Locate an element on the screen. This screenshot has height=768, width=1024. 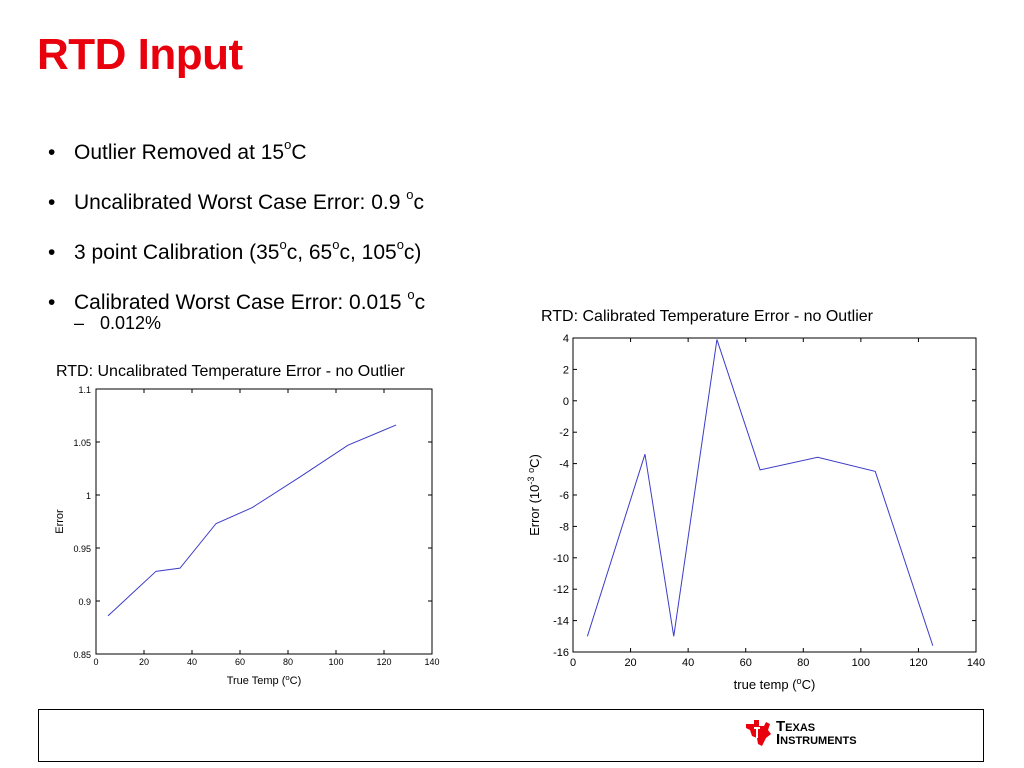
y-tick-label: 0 is located at coordinates (566, 402).